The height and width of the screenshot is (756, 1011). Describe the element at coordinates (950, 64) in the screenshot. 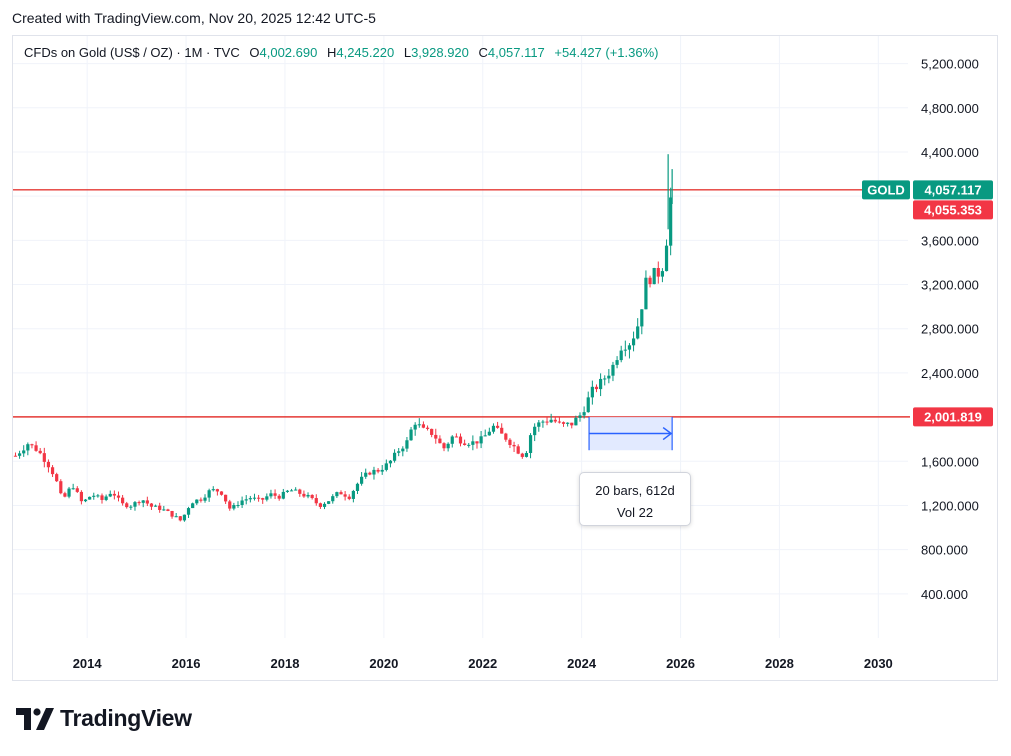

I see `y-axis-tick-label: 5,200.000` at that location.